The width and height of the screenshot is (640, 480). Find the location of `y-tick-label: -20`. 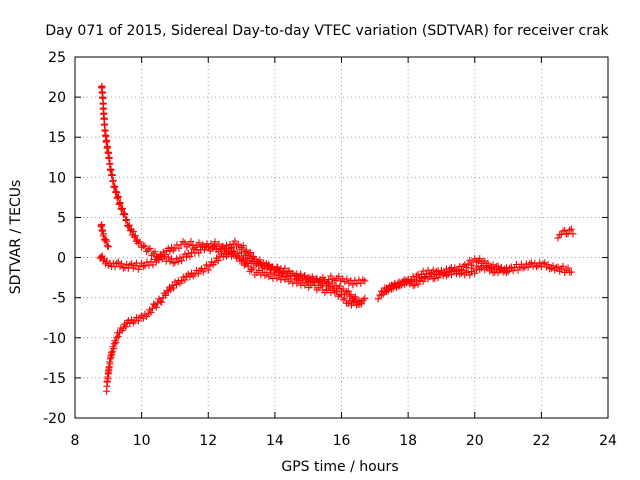

y-tick-label: -20 is located at coordinates (54, 419).